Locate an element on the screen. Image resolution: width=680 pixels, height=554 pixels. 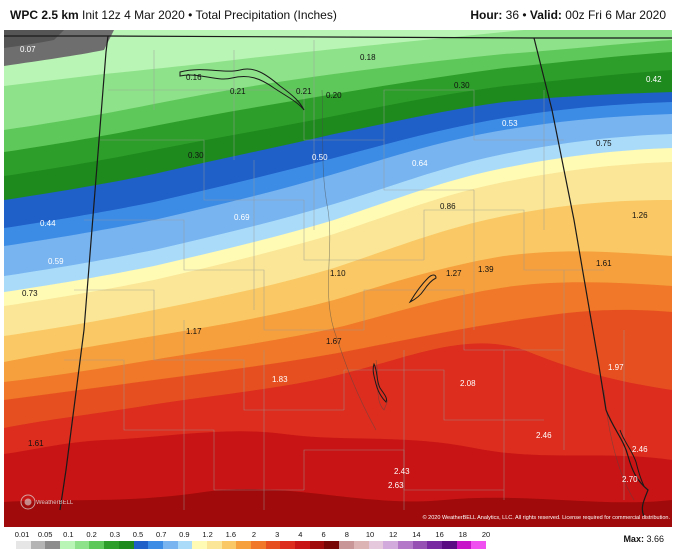
value-label: 0.18 is located at coordinates (368, 57).